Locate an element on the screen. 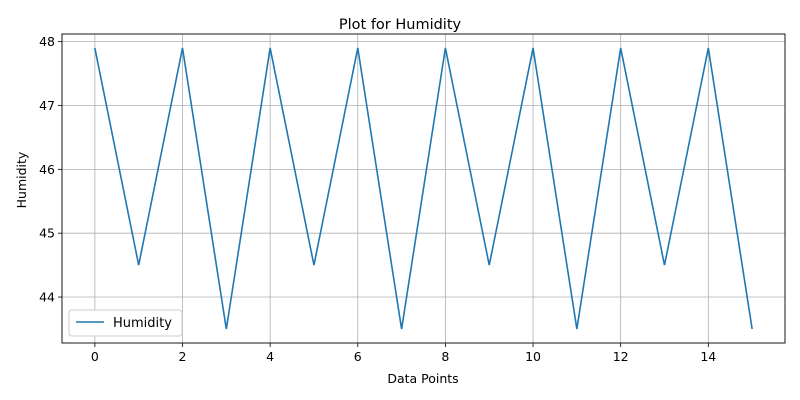 This screenshot has height=400, width=800. x-tick-label: 6 is located at coordinates (358, 356).